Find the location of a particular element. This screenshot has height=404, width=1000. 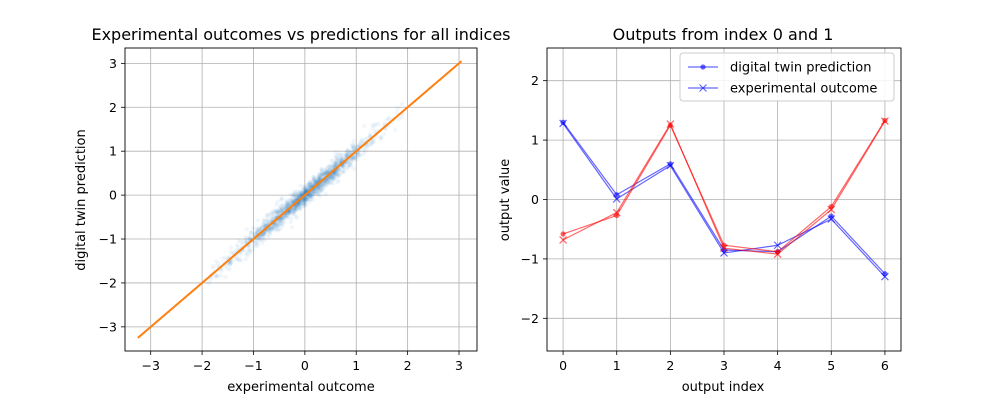

line-xtick-label: 1 is located at coordinates (617, 365).